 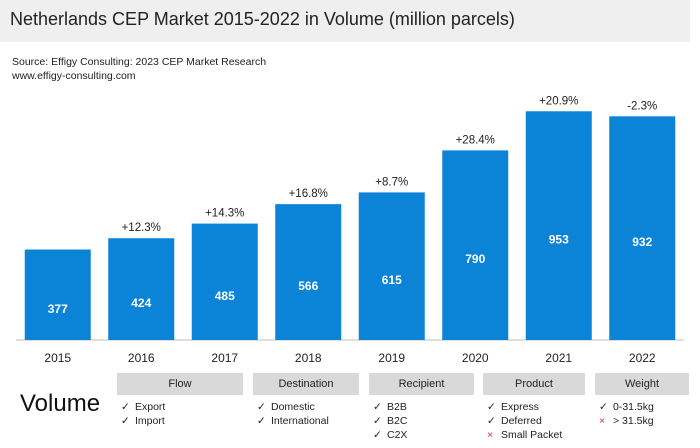 I want to click on segment-item-label: International, so click(x=300, y=421).